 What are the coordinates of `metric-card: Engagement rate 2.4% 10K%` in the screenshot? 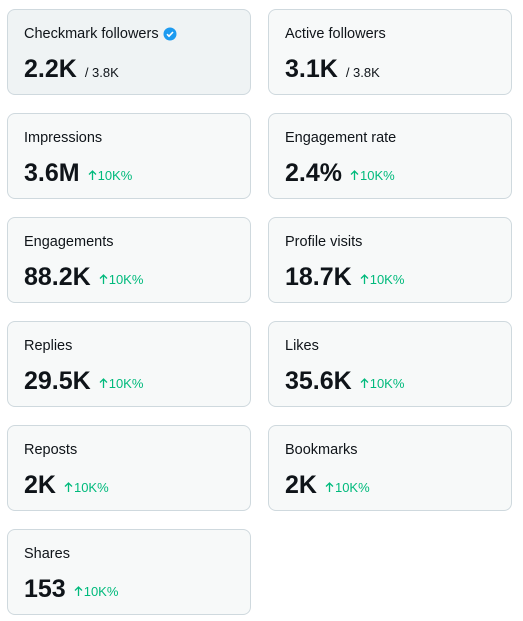 It's located at (390, 156).